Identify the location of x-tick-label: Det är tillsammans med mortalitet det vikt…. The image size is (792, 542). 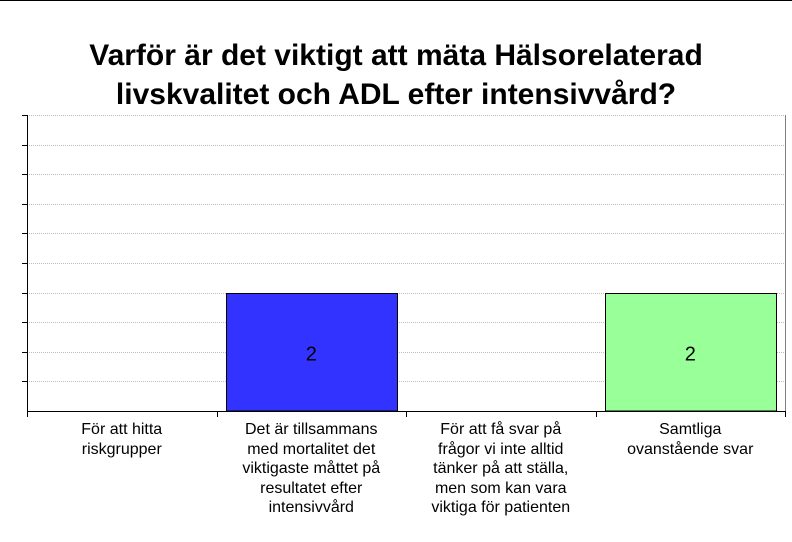
(311, 469).